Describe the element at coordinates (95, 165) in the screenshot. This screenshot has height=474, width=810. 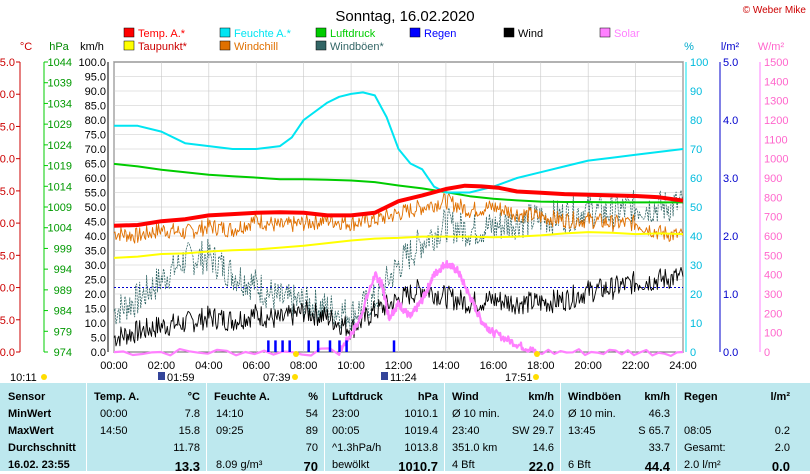
I see `wind-tick-label: 65.0` at that location.